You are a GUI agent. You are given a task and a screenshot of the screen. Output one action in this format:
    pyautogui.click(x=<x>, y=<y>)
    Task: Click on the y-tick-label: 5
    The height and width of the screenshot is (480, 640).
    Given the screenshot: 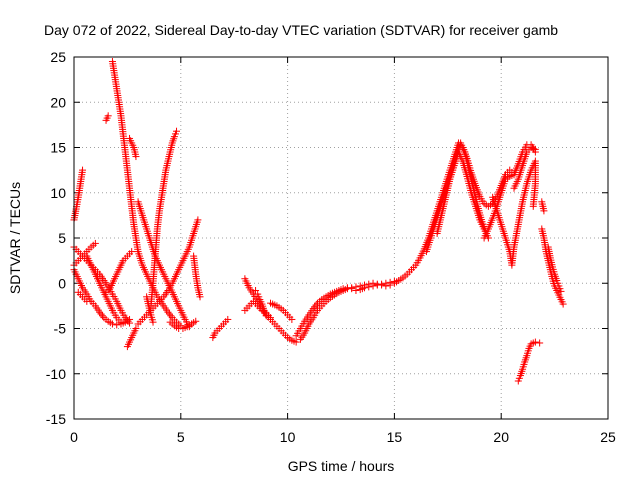 What is the action you would take?
    pyautogui.click(x=62, y=238)
    